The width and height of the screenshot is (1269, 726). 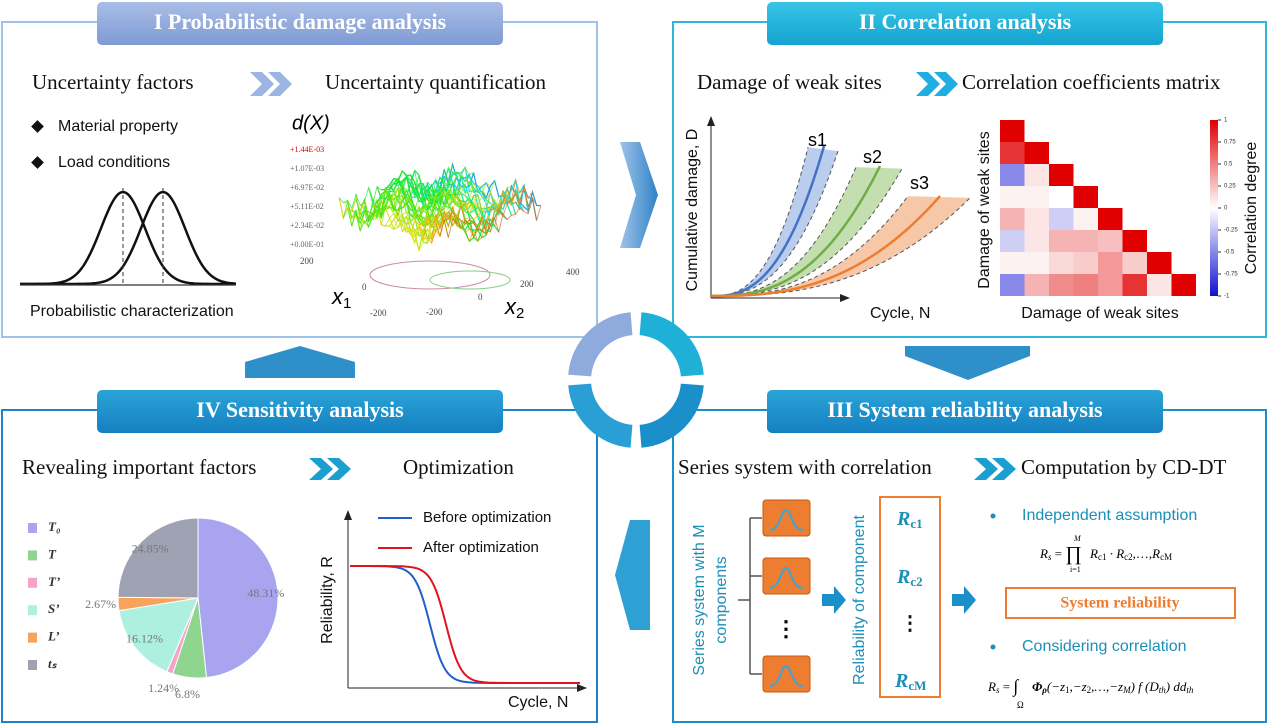 I want to click on axis-label: Damage of weak sites, so click(x=1099, y=313).